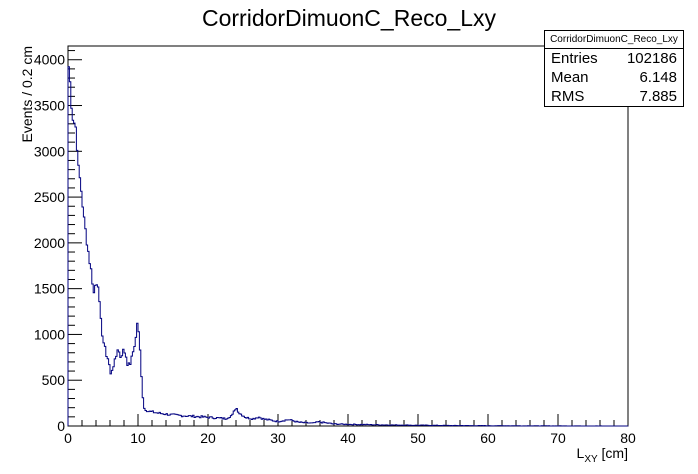 This screenshot has width=698, height=474. I want to click on y-tick-label: 1000, so click(49, 334).